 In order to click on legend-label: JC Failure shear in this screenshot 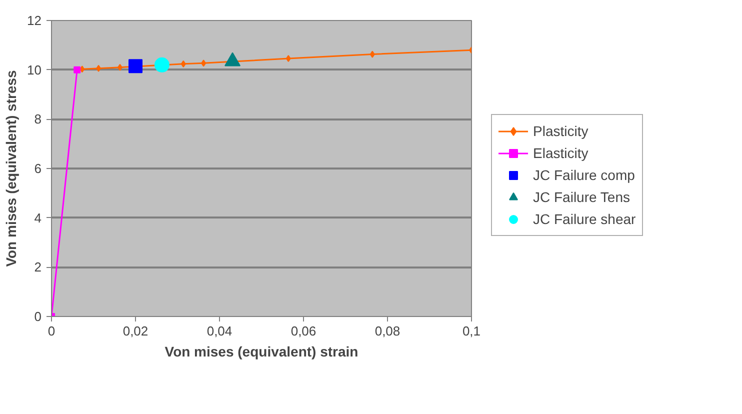, I will do `click(584, 219)`.